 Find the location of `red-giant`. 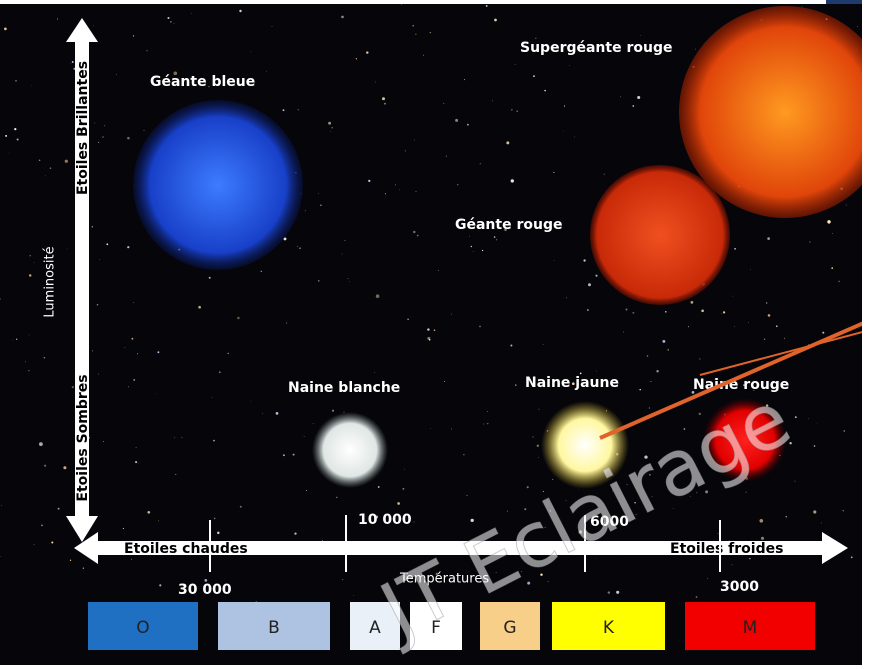

red-giant is located at coordinates (660, 235).